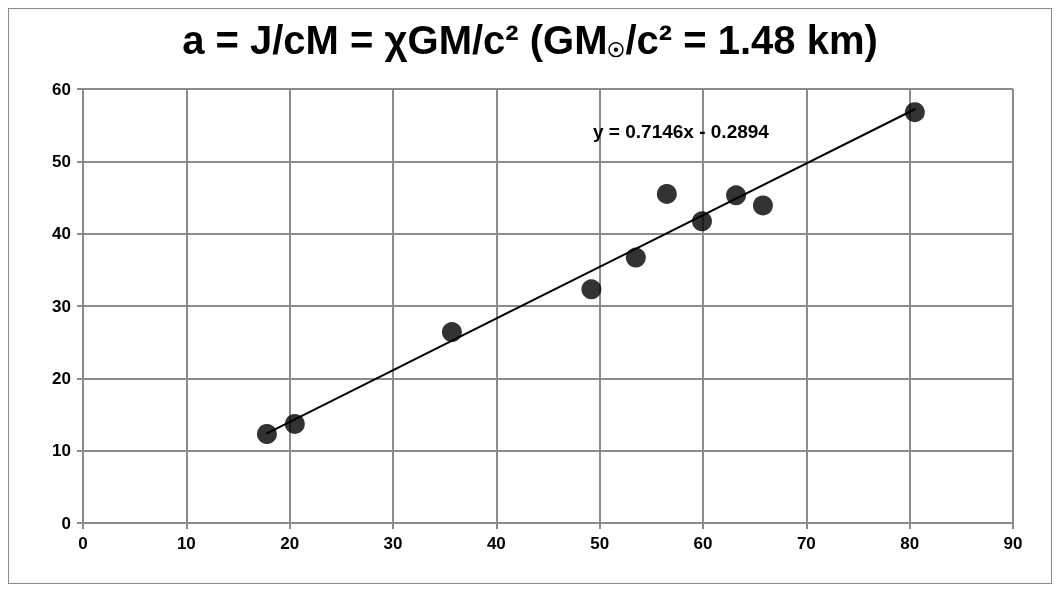 Image resolution: width=1062 pixels, height=594 pixels. I want to click on annotation: y = 0.7146x - 0.2894, so click(681, 131).